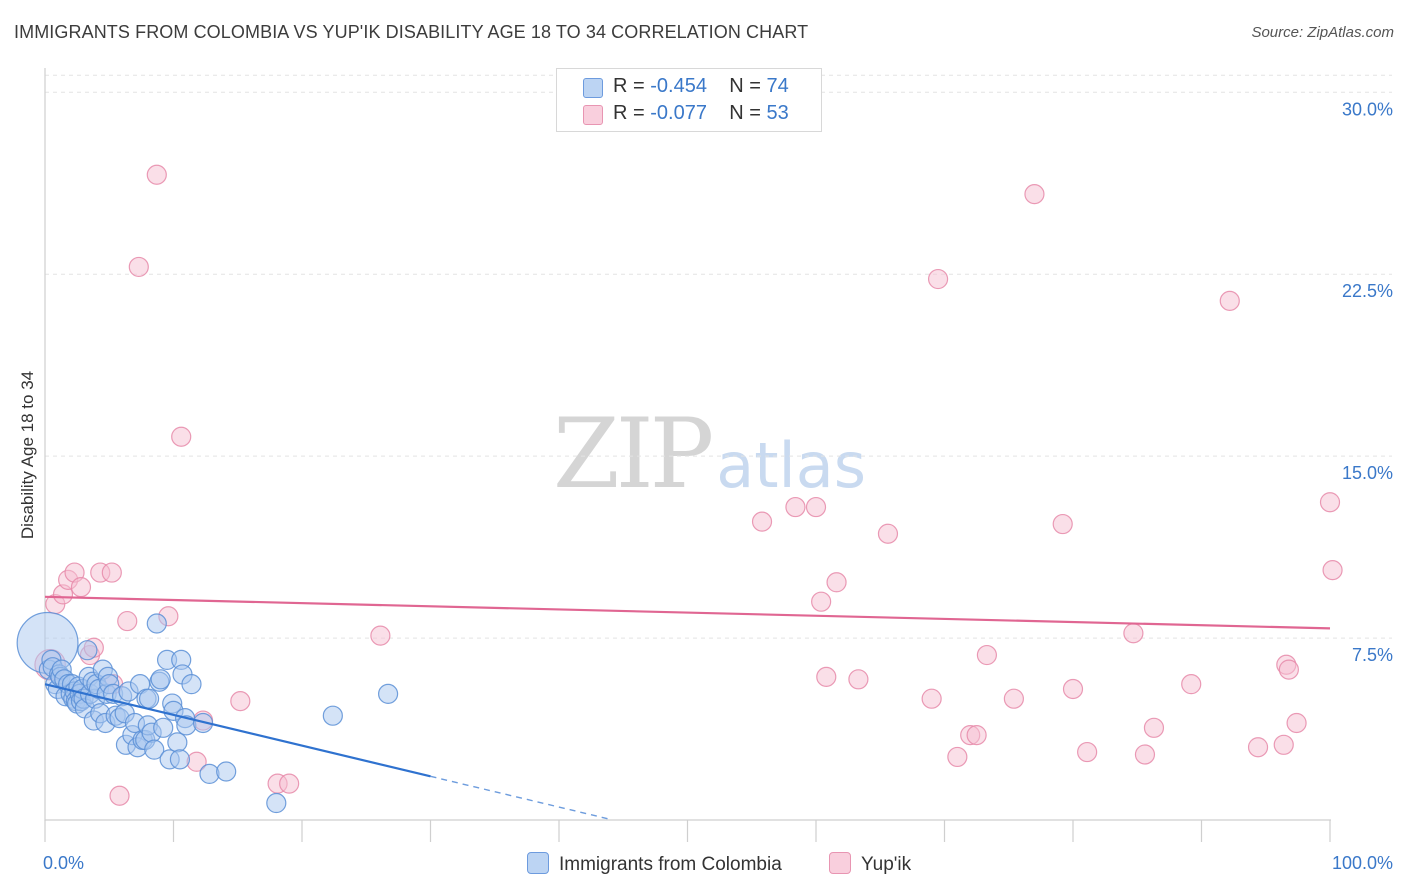 This screenshot has height=892, width=1406. What do you see at coordinates (1367, 473) in the screenshot?
I see `y-tick-label: 15.0%` at bounding box center [1367, 473].